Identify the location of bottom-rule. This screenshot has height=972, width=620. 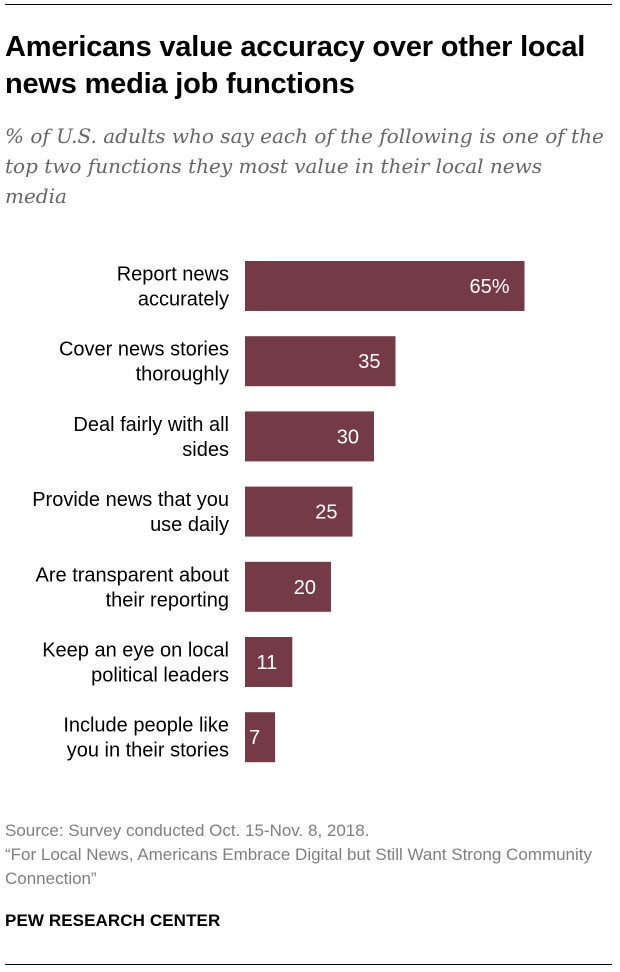
(308, 964).